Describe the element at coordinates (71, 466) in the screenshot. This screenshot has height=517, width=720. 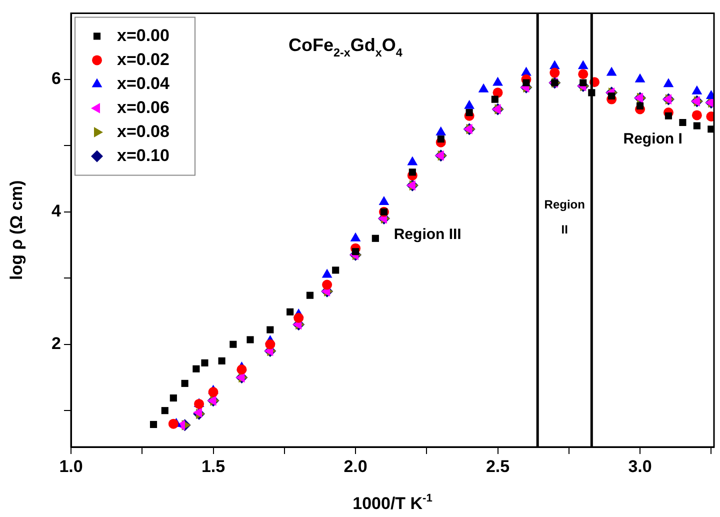
I see `x-tick-label: 1.0` at that location.